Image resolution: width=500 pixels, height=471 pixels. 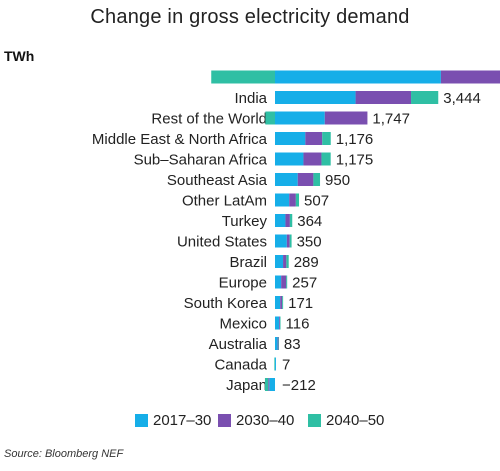 What do you see at coordinates (268, 283) in the screenshot?
I see `bar-row: Europe 257` at bounding box center [268, 283].